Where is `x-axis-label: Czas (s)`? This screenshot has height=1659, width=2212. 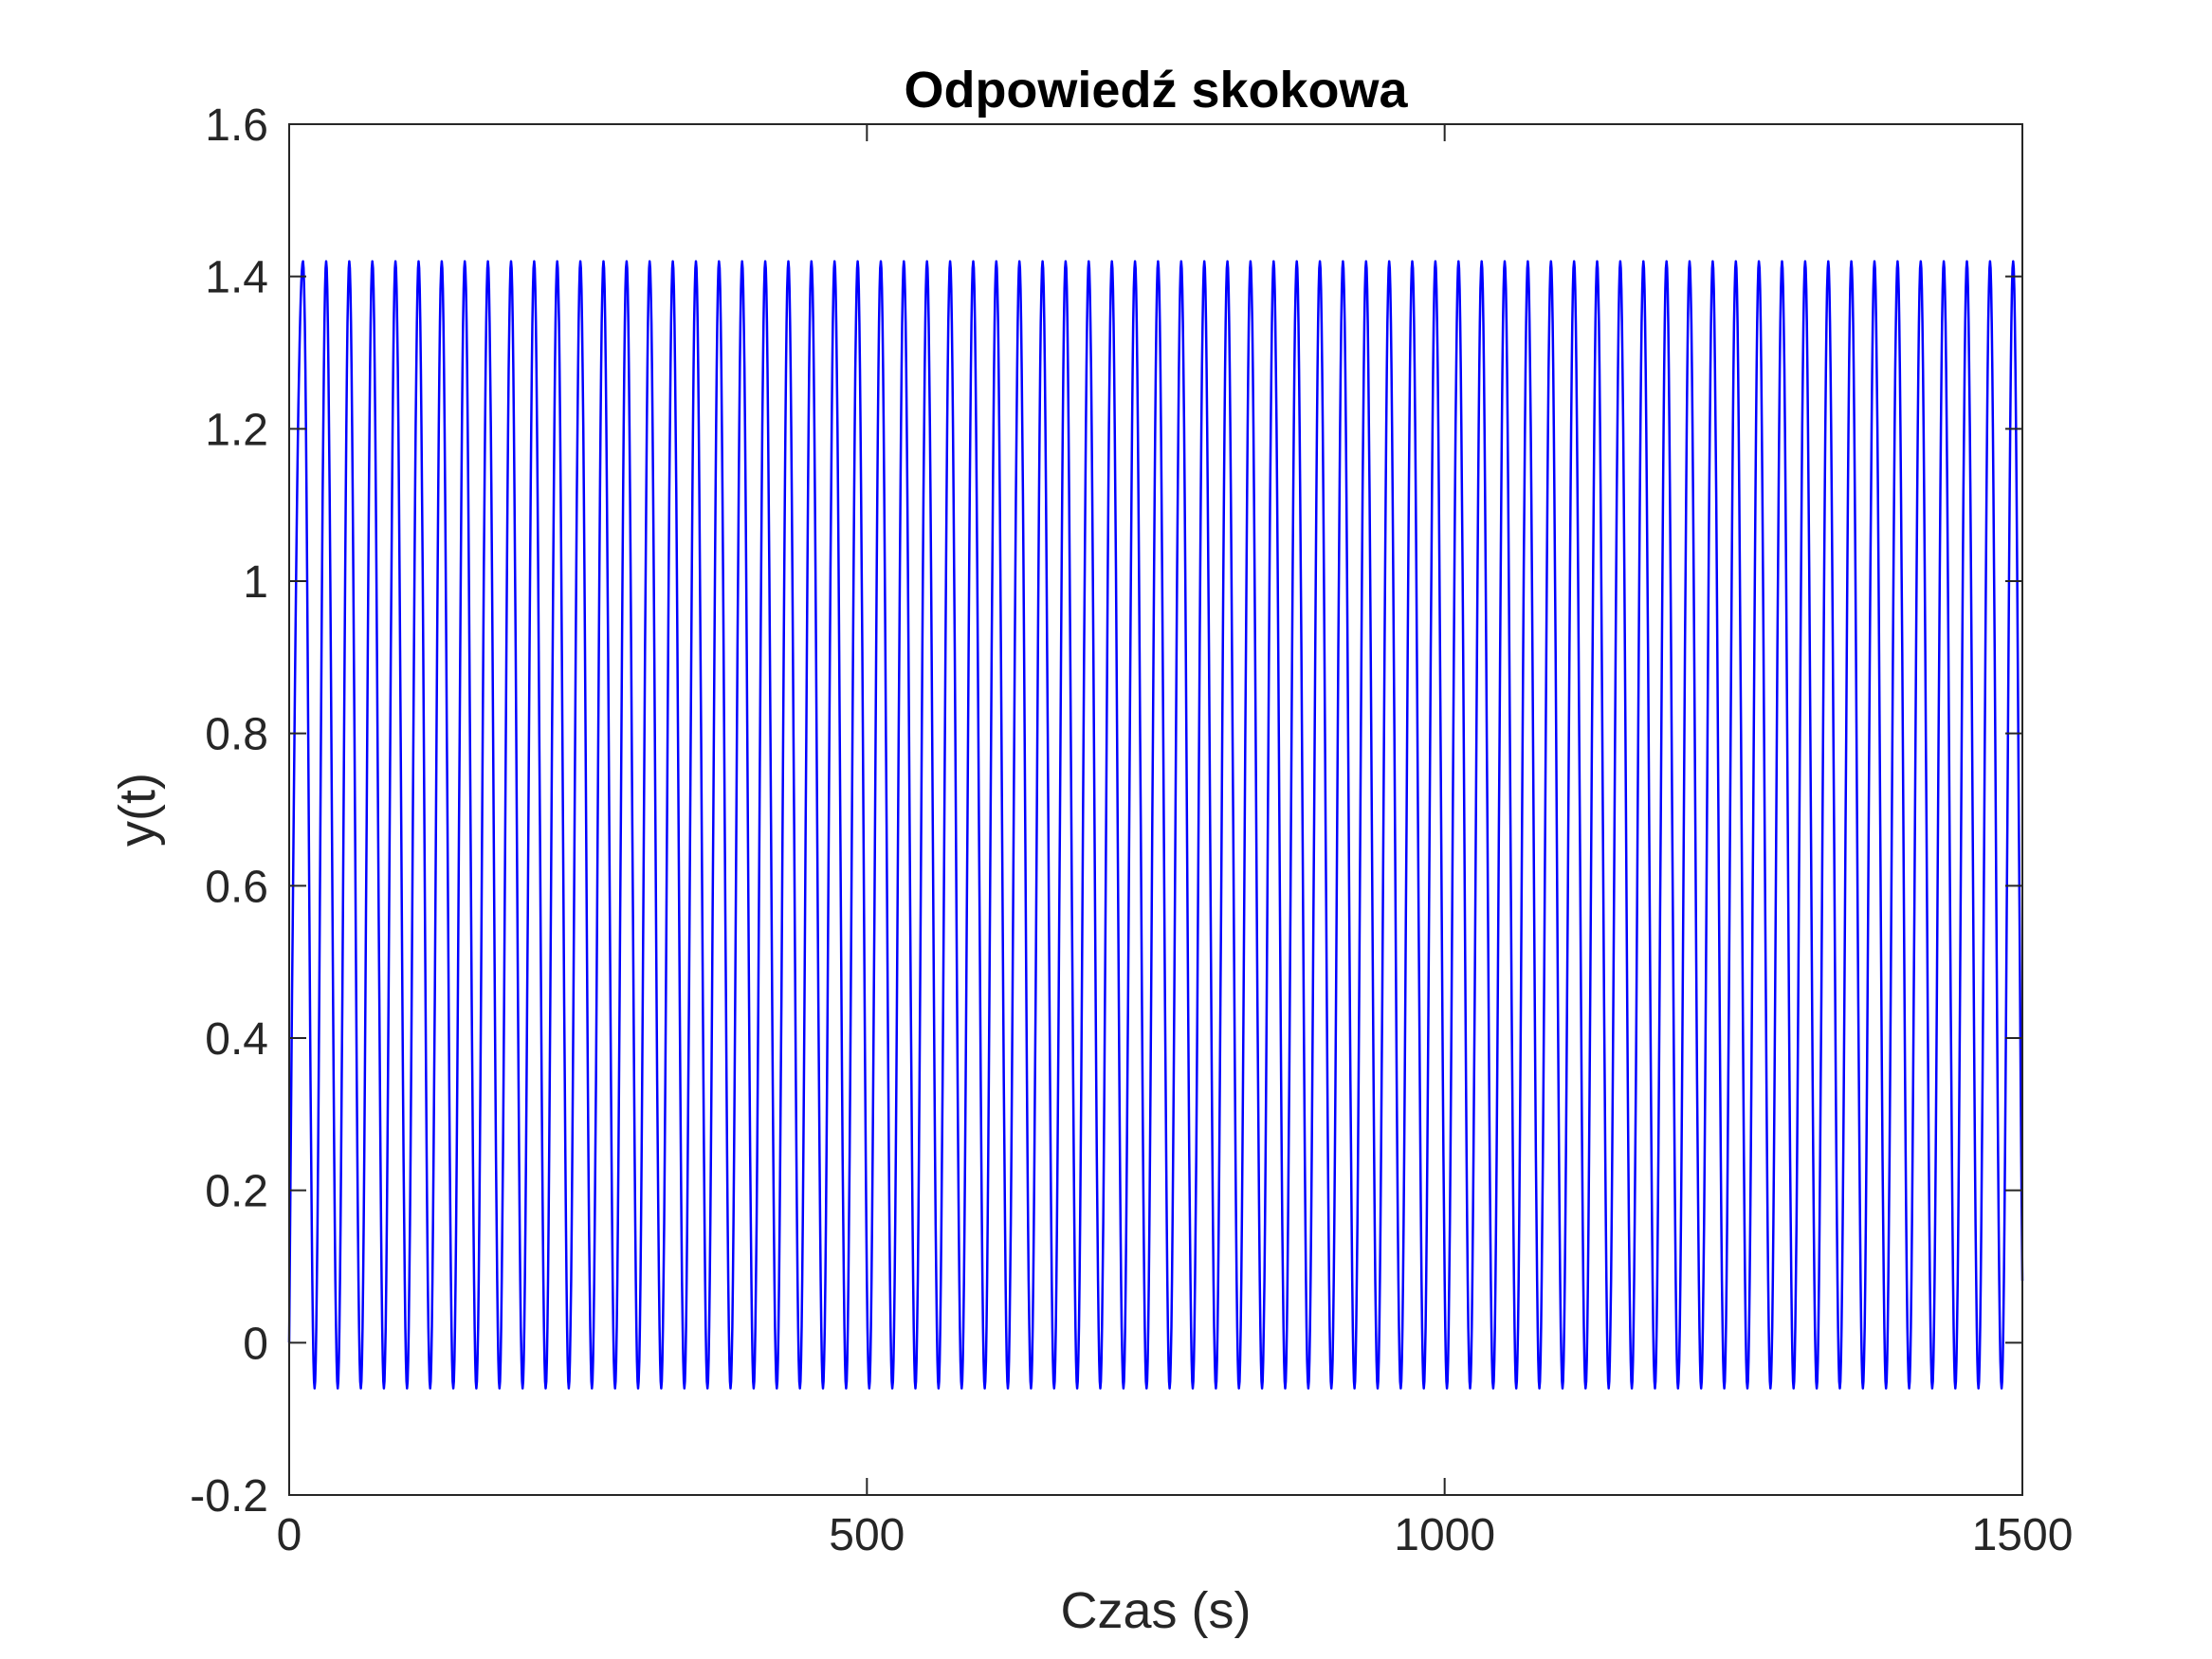
x-axis-label: Czas (s) is located at coordinates (1156, 1610).